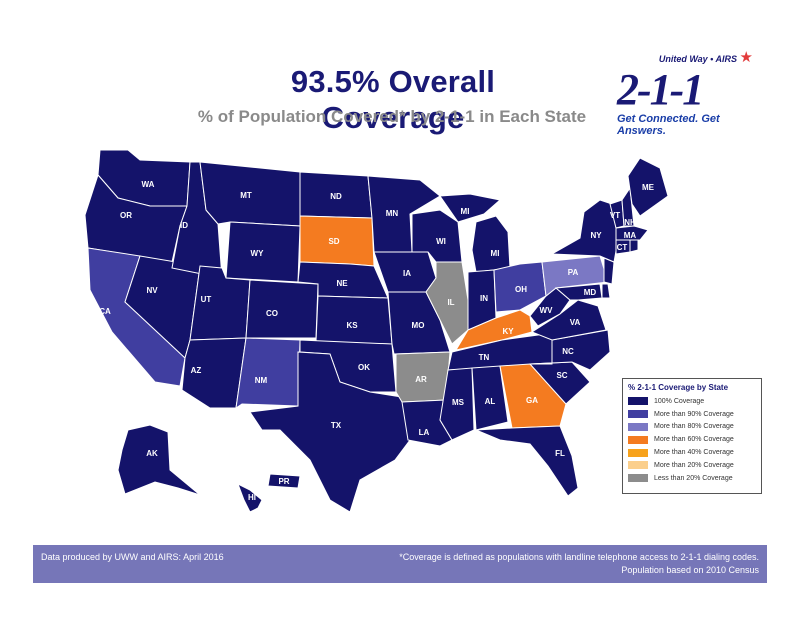 The height and width of the screenshot is (619, 800). I want to click on label-nc: NC, so click(568, 351).